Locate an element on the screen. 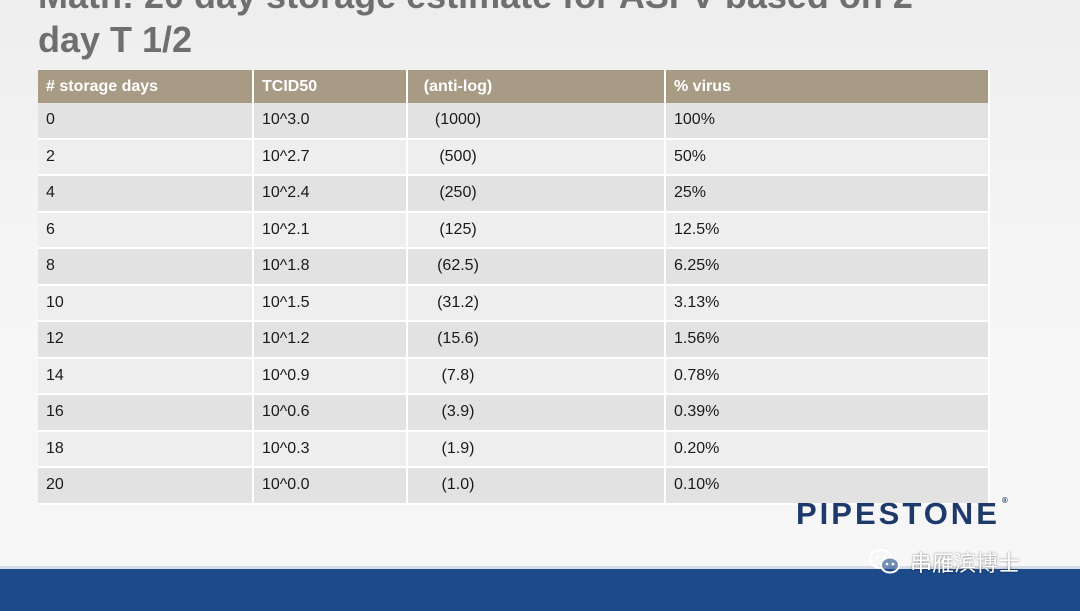 This screenshot has width=1080, height=611. cell-tcid50: 10^0.6 is located at coordinates (330, 413).